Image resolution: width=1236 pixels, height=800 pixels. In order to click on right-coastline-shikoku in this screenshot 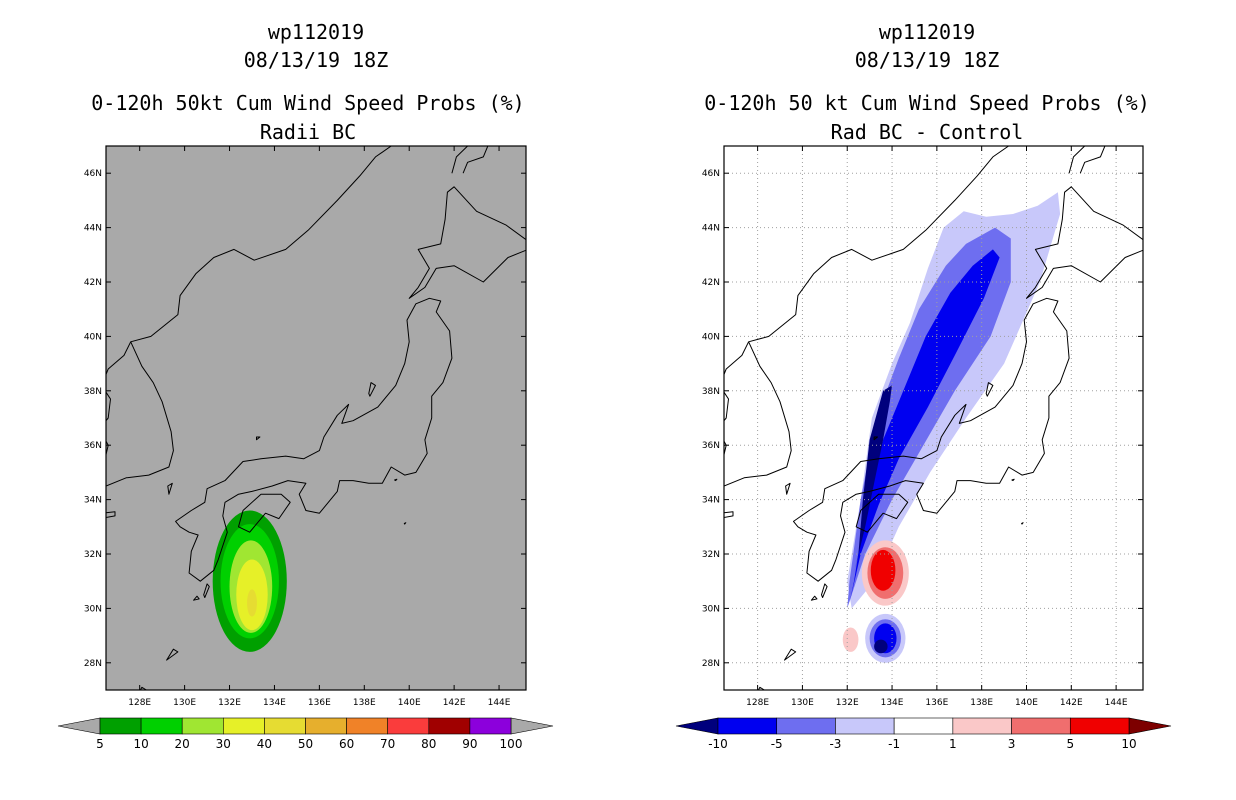, I will do `click(882, 513)`.